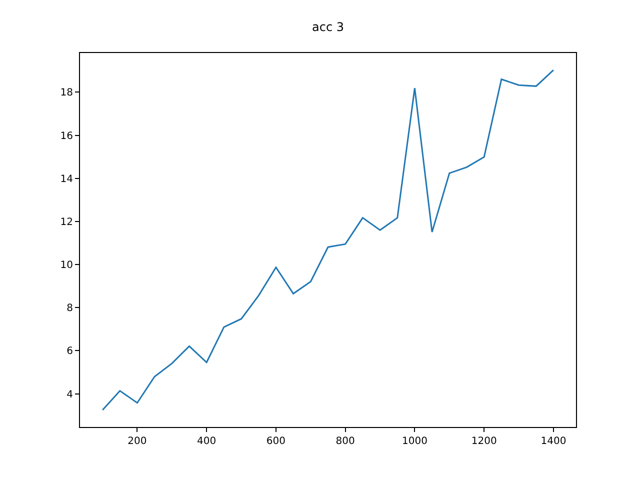 This screenshot has height=480, width=640. What do you see at coordinates (66, 222) in the screenshot?
I see `y-tick-label: 12` at bounding box center [66, 222].